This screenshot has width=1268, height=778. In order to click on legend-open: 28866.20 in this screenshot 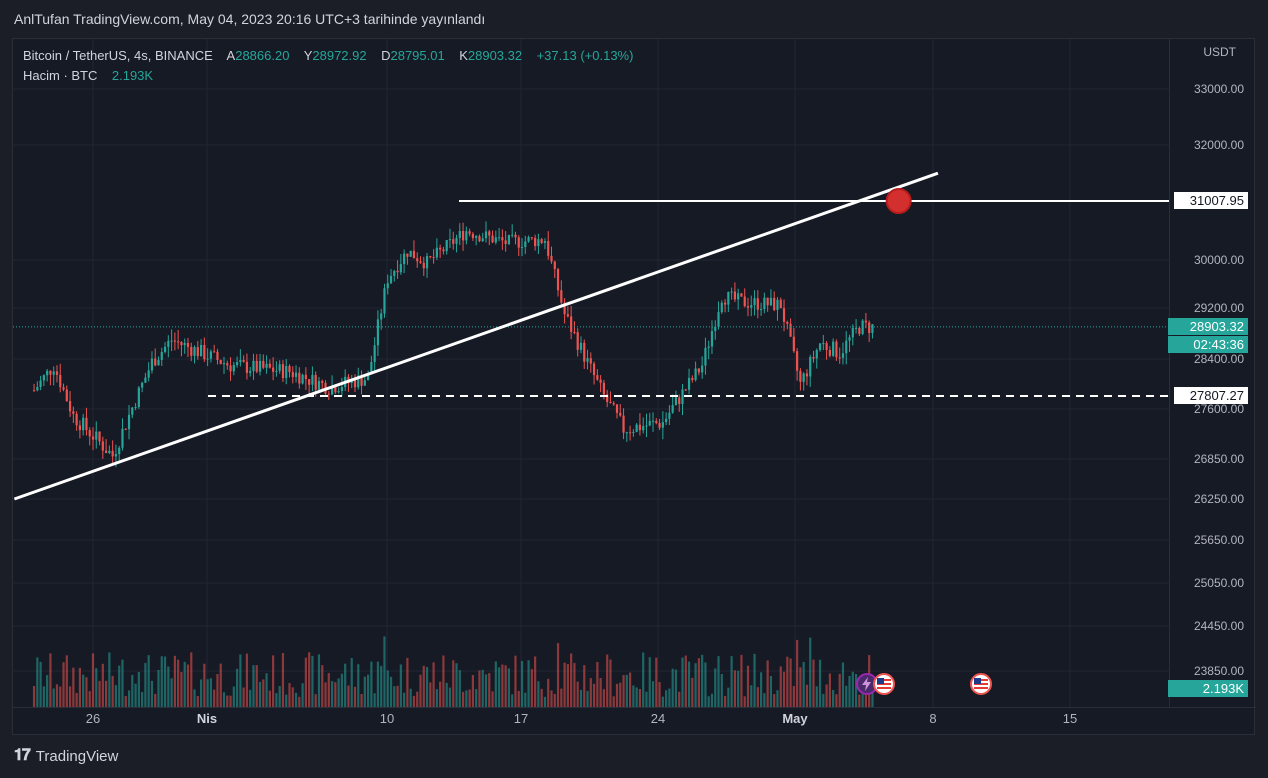, I will do `click(262, 55)`.